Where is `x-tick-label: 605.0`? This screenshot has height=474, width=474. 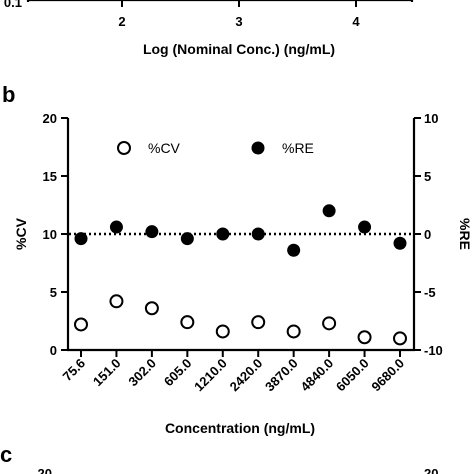 x-tick-label: 605.0 is located at coordinates (178, 373).